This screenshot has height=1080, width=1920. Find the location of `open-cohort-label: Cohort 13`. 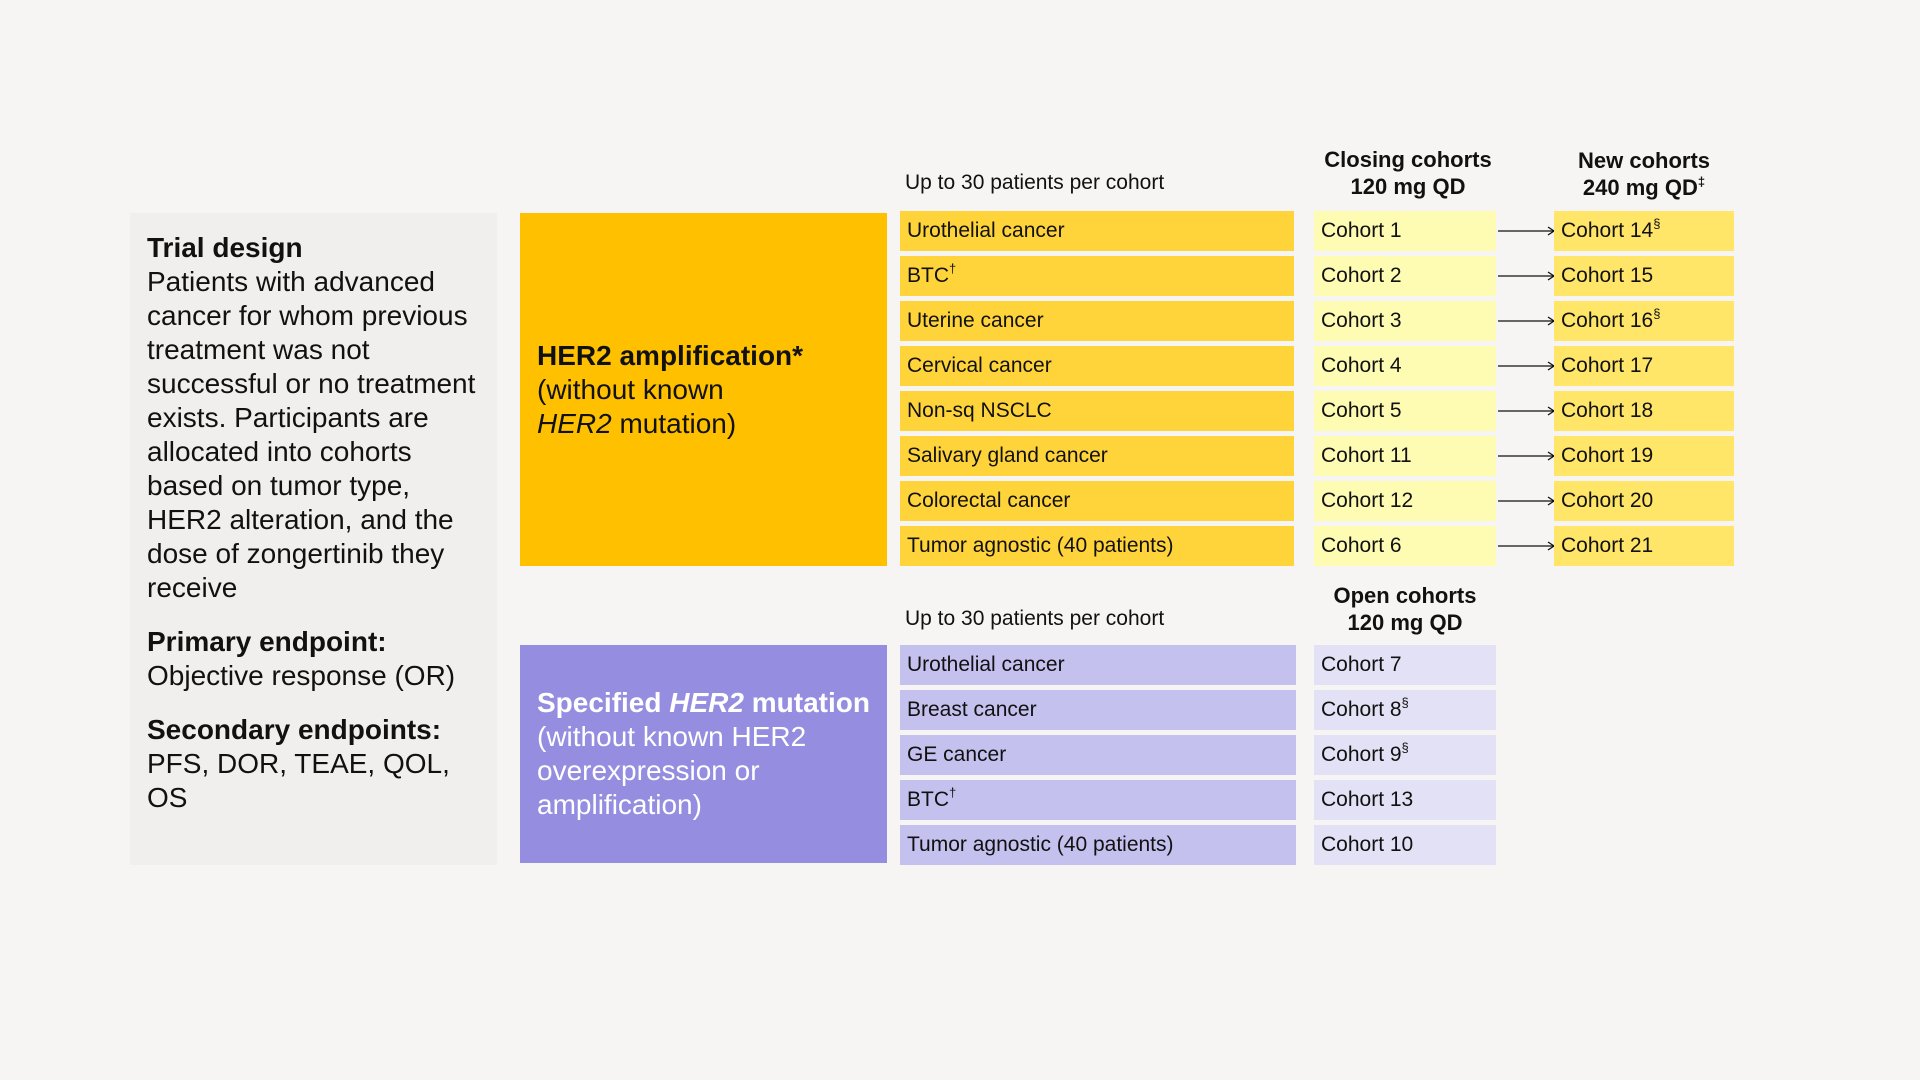

open-cohort-label: Cohort 13 is located at coordinates (1367, 799).